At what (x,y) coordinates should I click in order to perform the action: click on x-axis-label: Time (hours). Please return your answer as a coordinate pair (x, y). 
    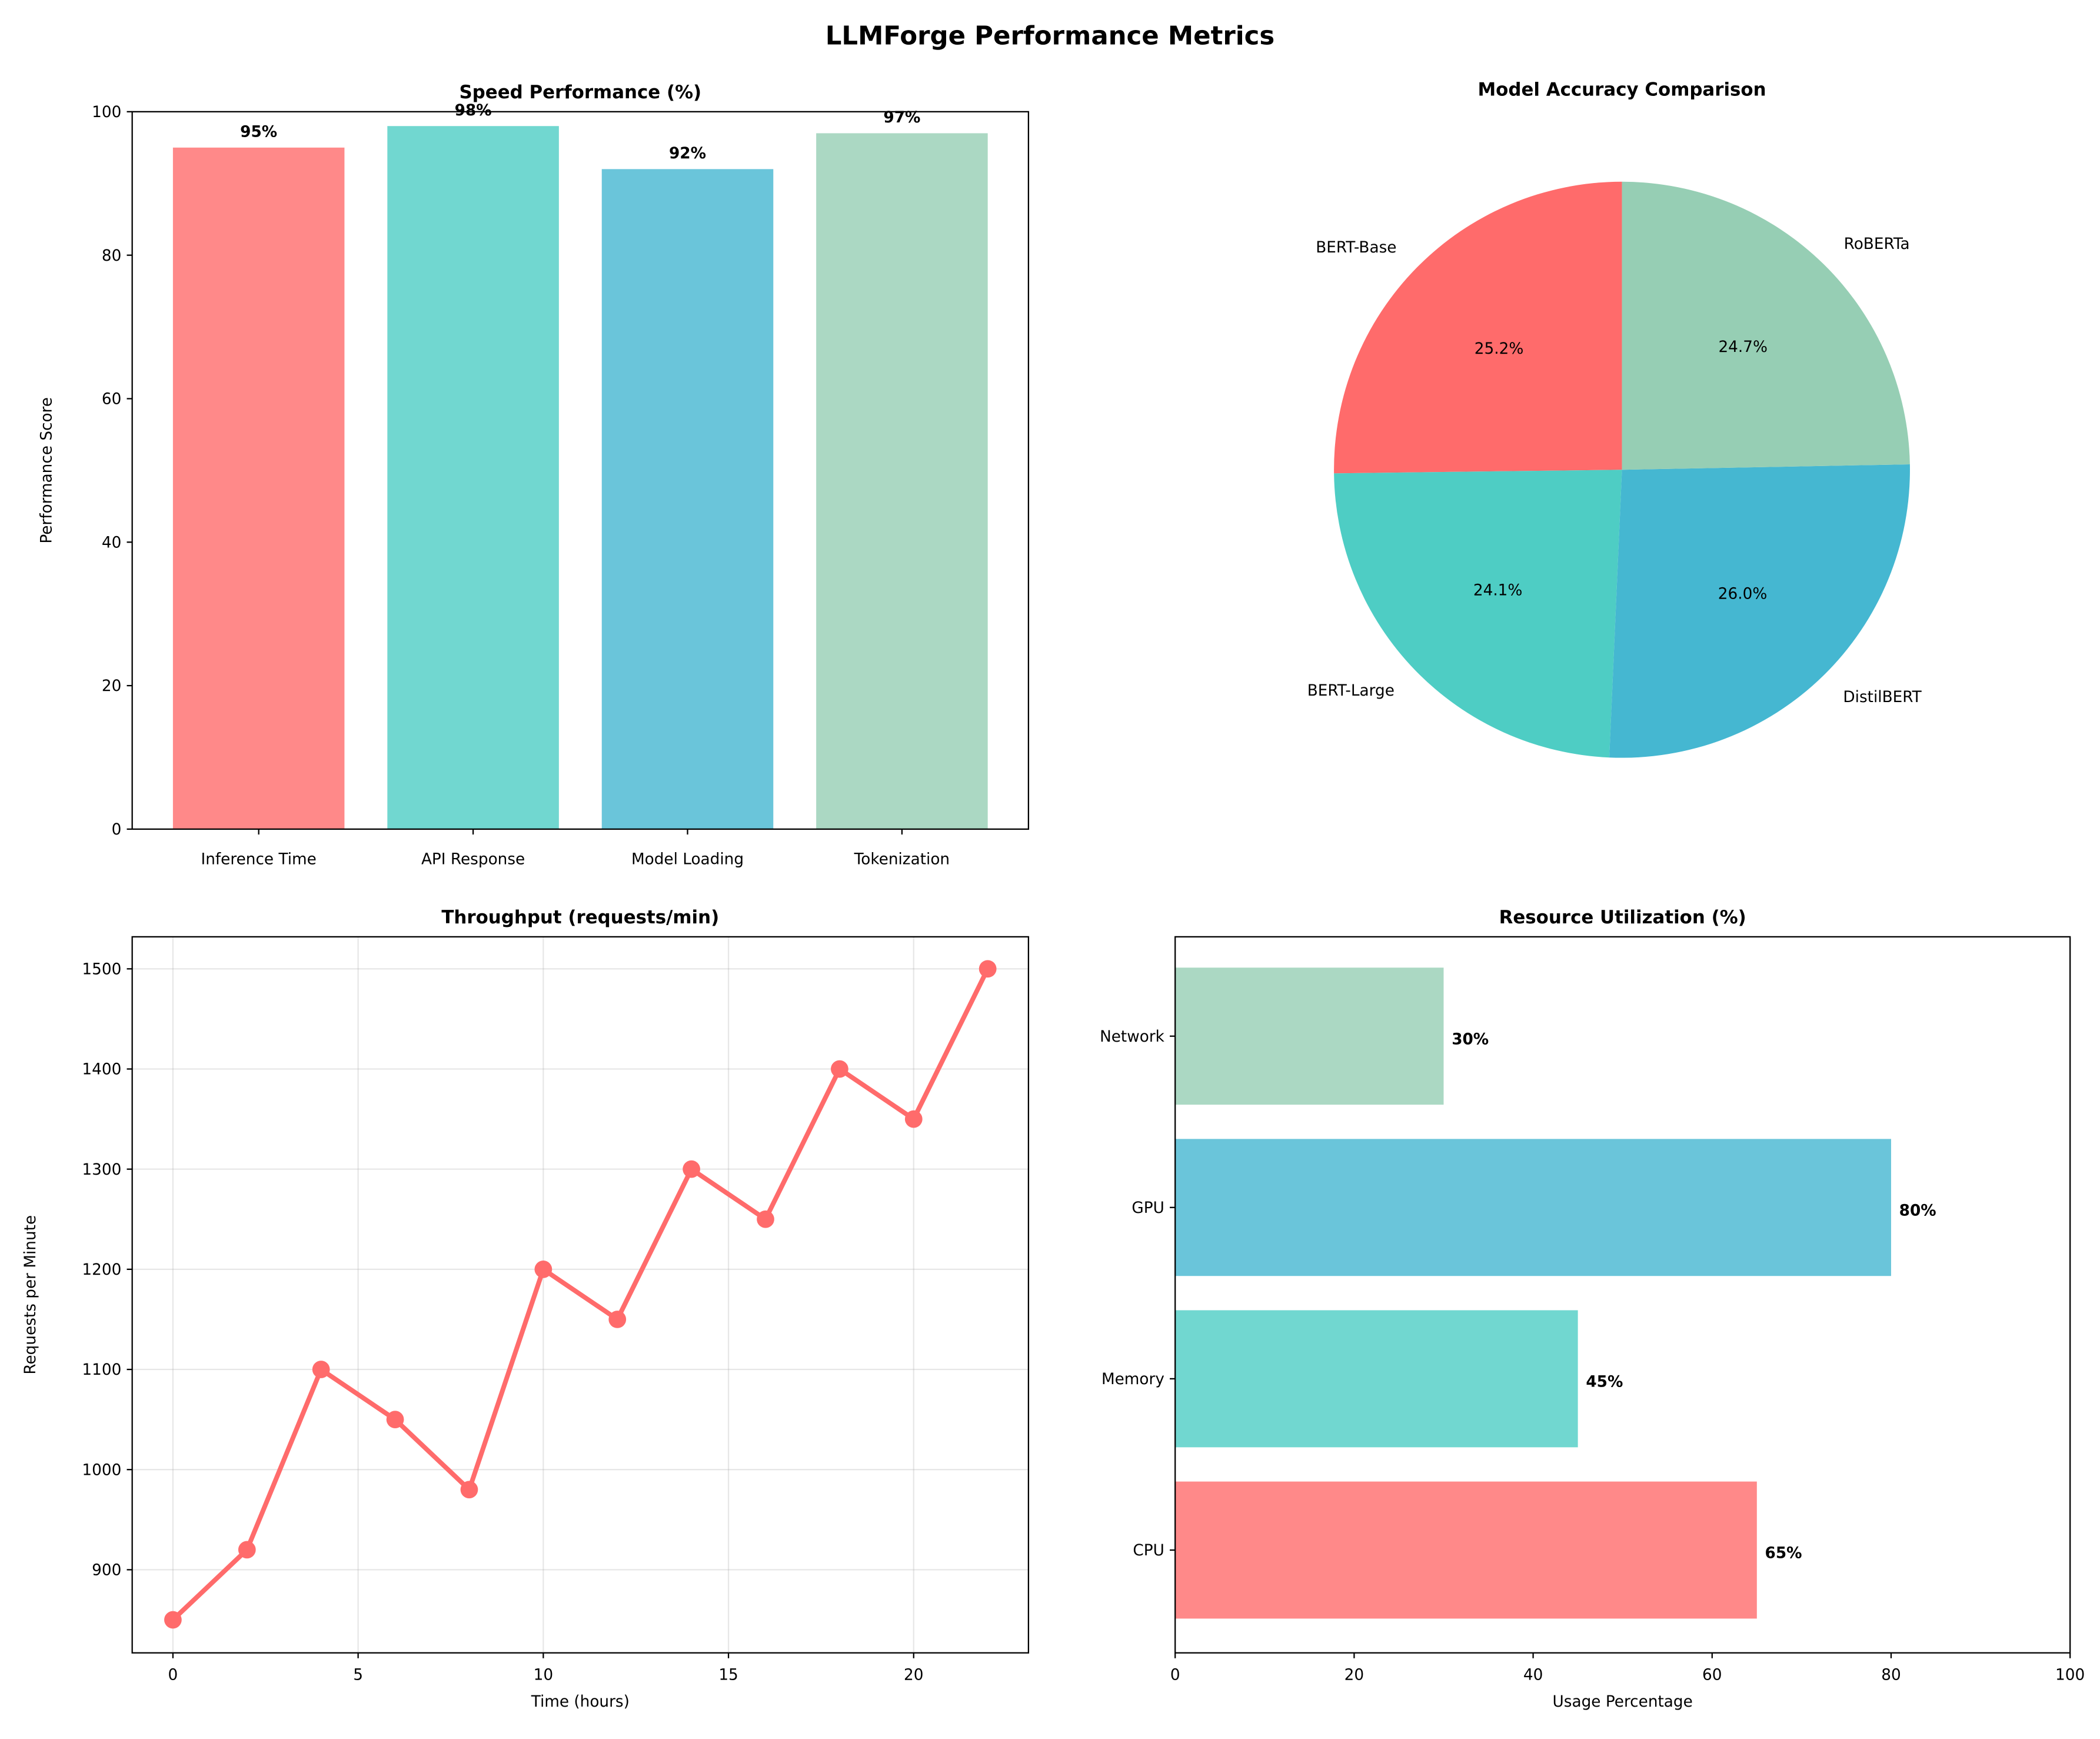
    Looking at the image, I should click on (580, 1702).